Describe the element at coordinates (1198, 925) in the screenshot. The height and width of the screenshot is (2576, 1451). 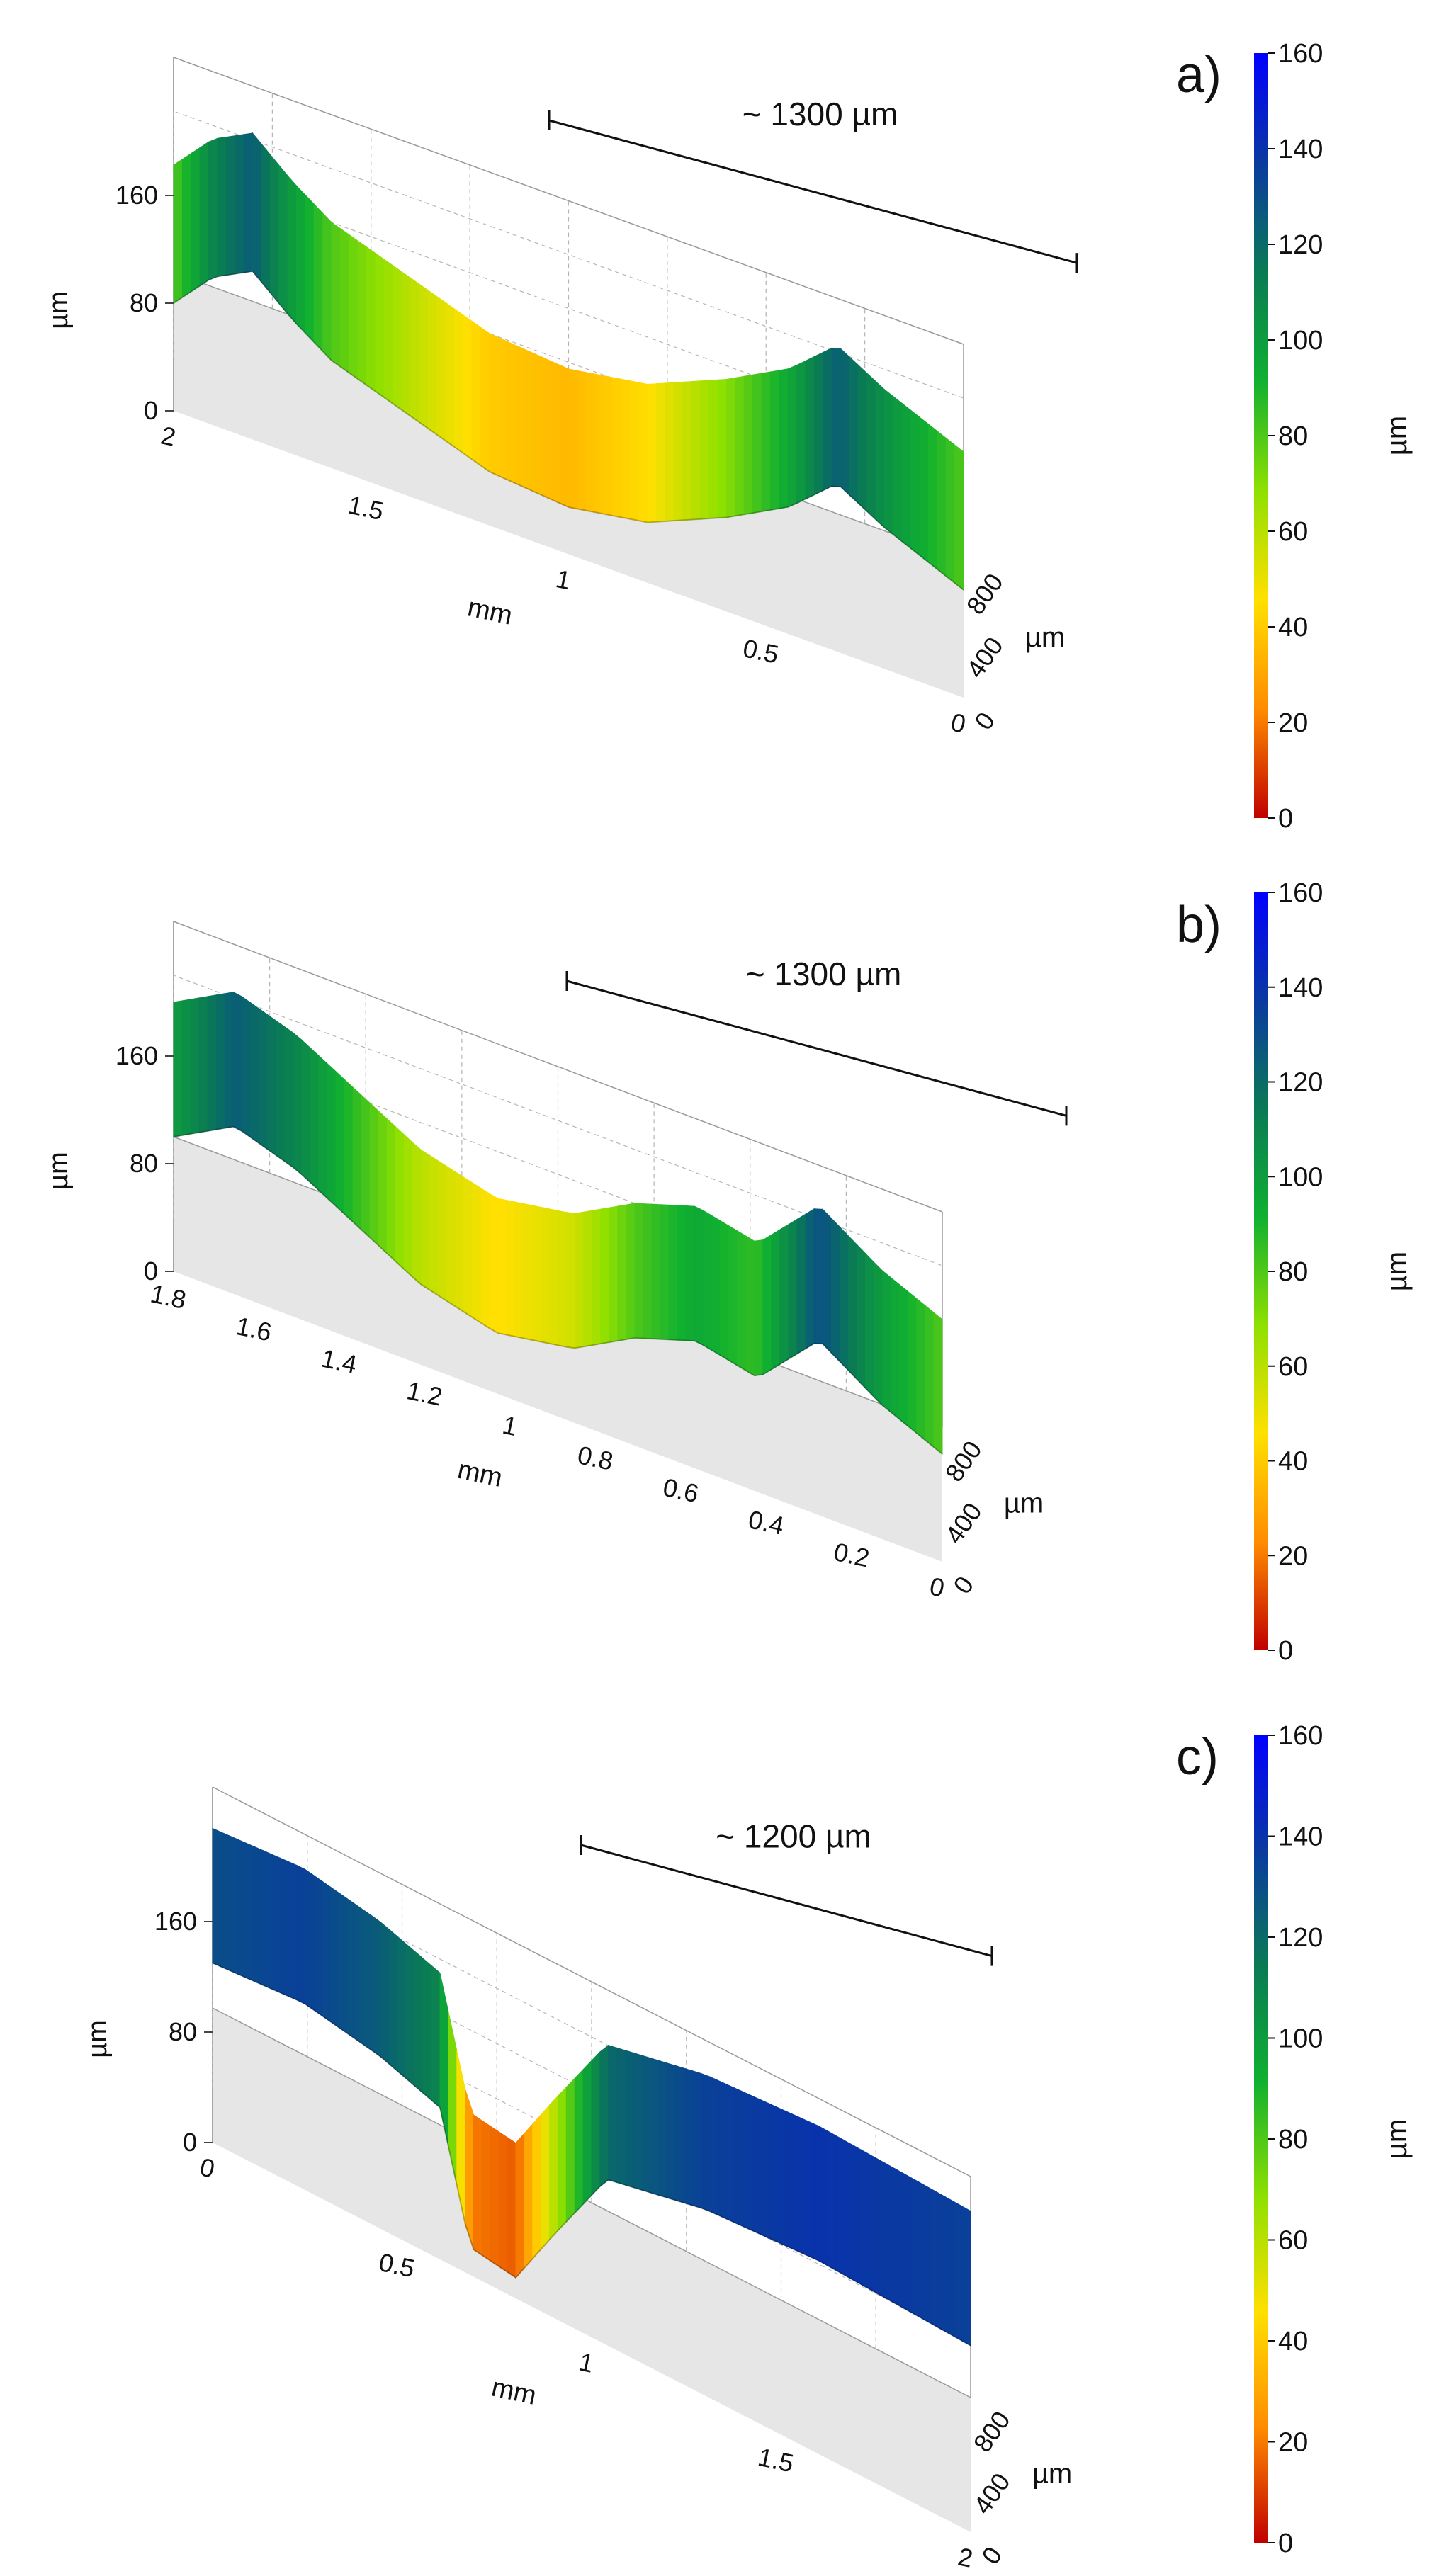
I see `panel-label: b)` at that location.